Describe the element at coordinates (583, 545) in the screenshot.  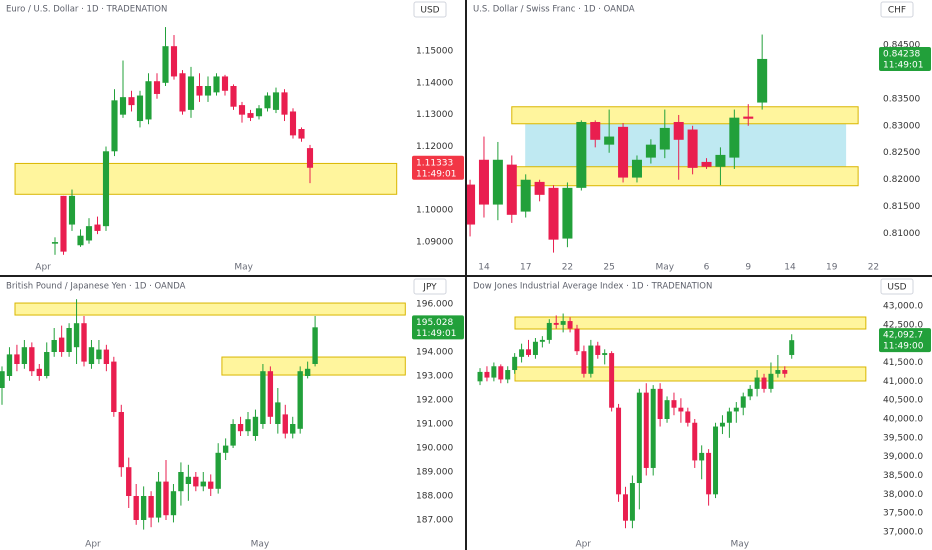
I see `x-tick-label: Apr` at that location.